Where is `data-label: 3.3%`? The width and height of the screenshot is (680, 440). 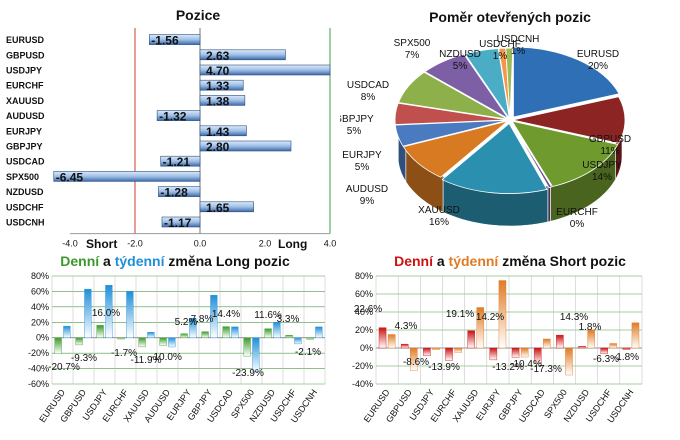 data-label: 3.3% is located at coordinates (288, 319).